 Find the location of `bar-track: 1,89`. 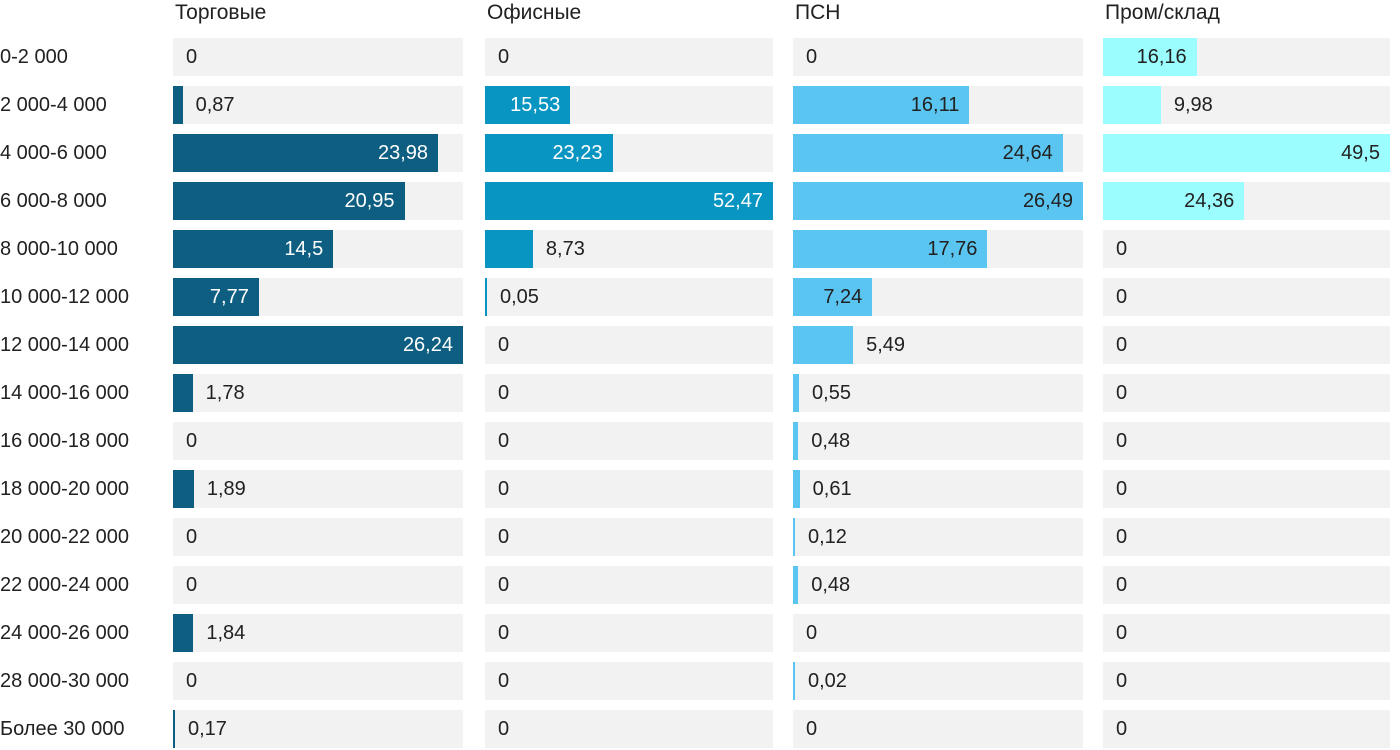

bar-track: 1,89 is located at coordinates (318, 489).